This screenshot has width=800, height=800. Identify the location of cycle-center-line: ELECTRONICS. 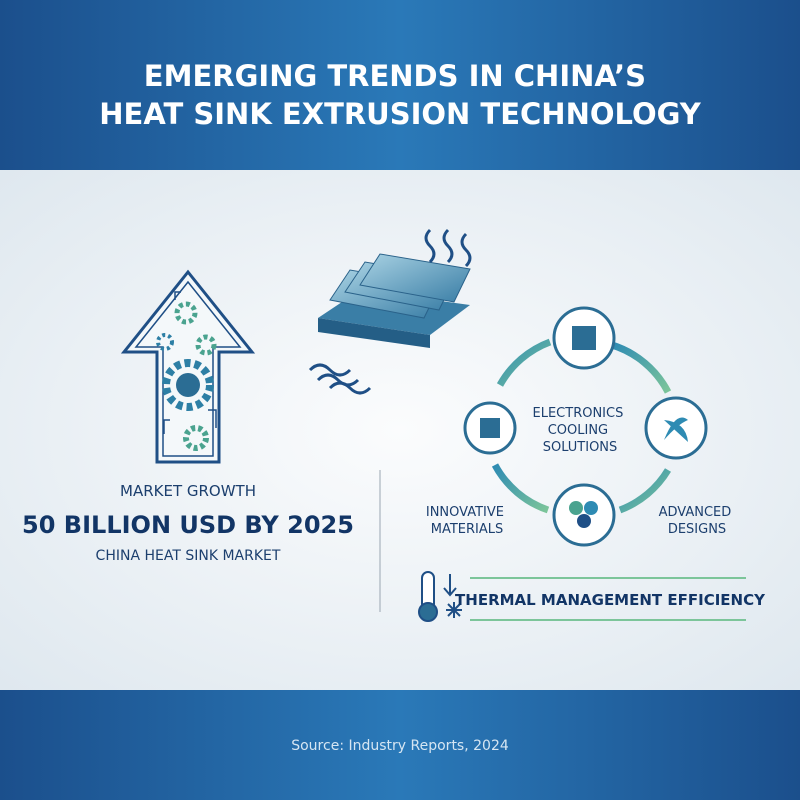
(578, 413).